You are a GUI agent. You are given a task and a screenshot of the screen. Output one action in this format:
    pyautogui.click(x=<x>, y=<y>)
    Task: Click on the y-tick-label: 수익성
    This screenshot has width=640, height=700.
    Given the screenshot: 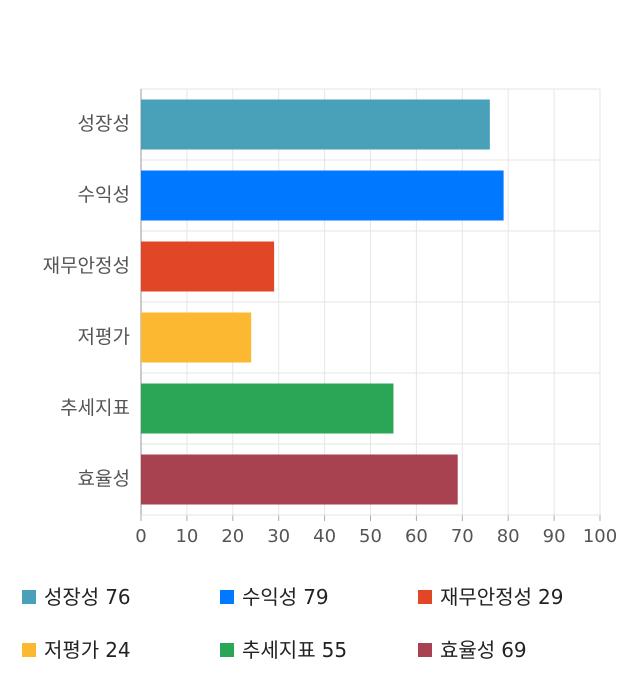 What is the action you would take?
    pyautogui.click(x=104, y=195)
    